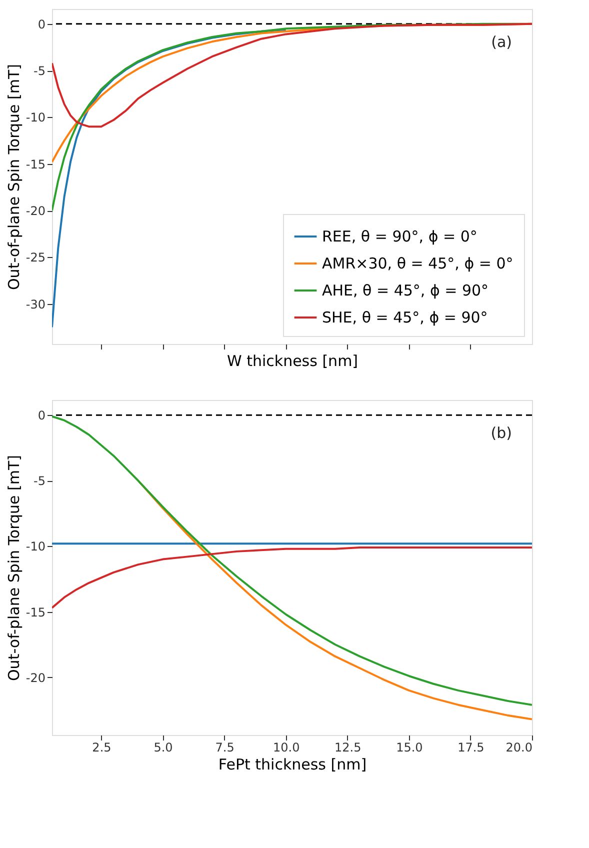  I want to click on legend-label: AMR×30, θ = 45°, ϕ = 0°, so click(418, 263).